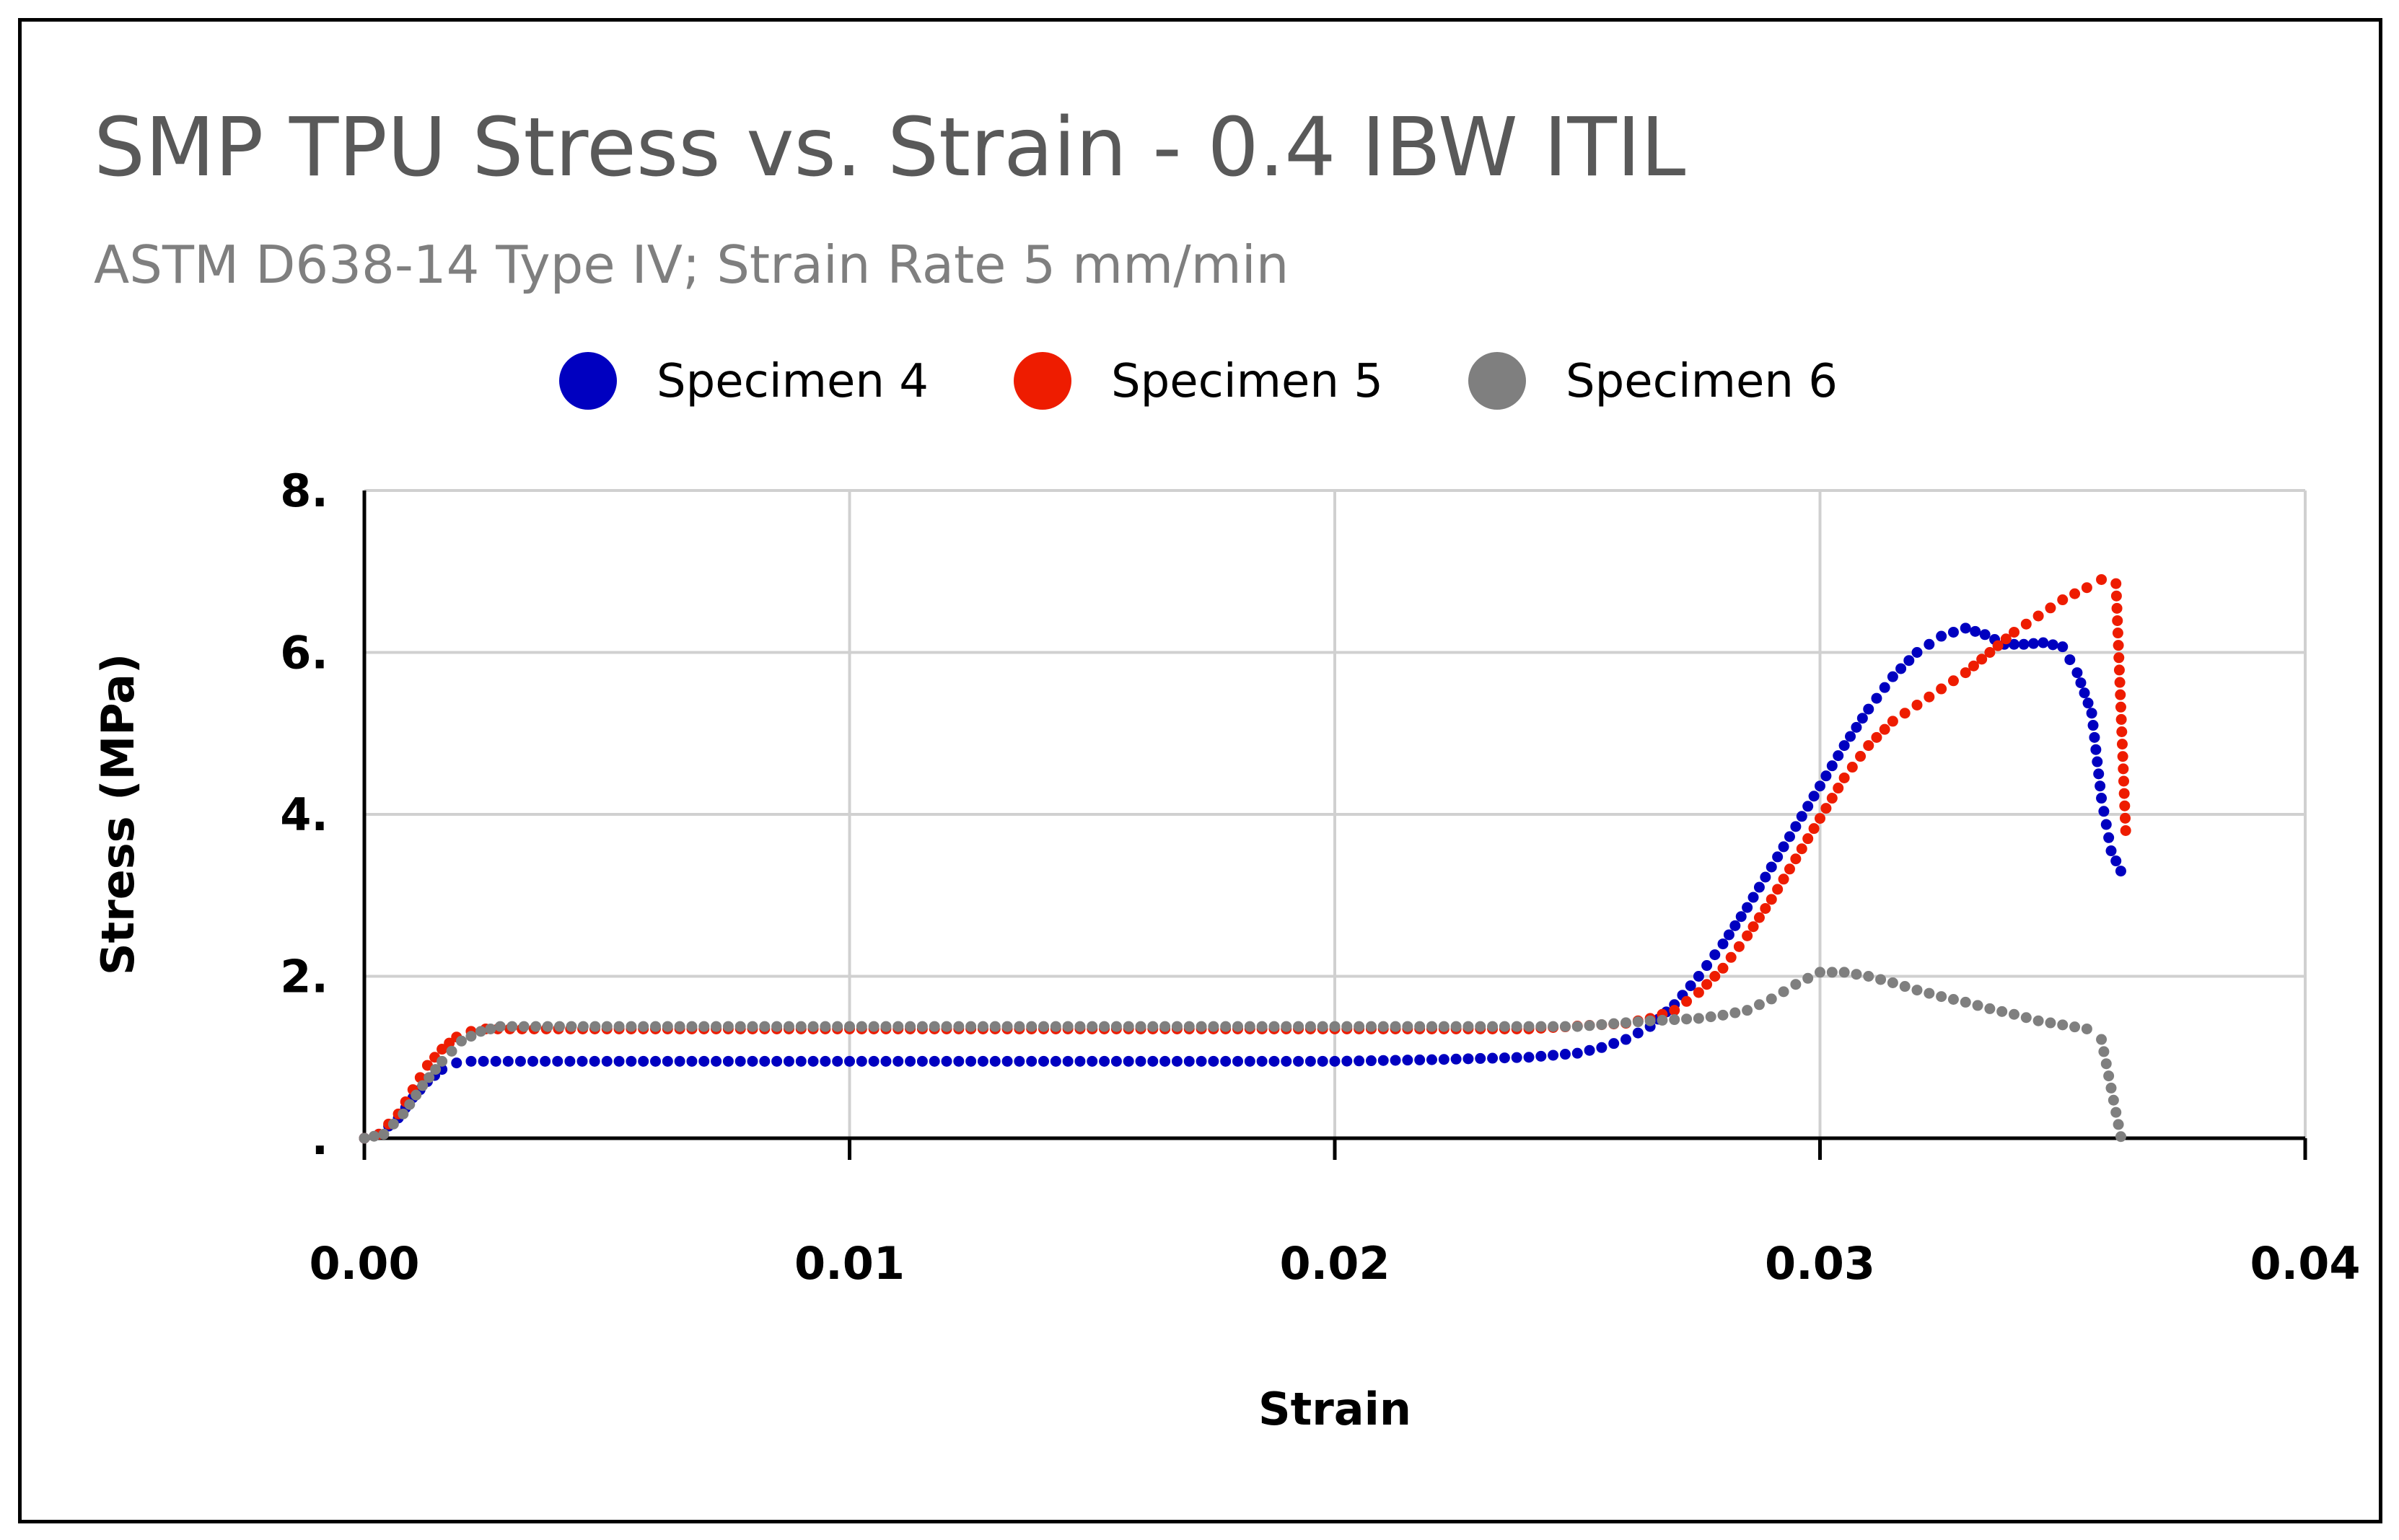 This screenshot has width=2399, height=1540. What do you see at coordinates (1247, 382) in the screenshot?
I see `legend-label: Specimen 5` at bounding box center [1247, 382].